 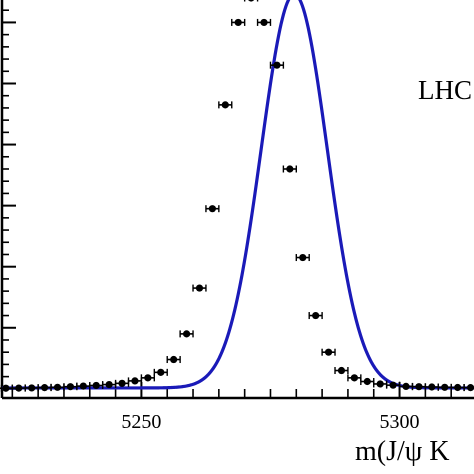 I want to click on x-tick-label: 5300, so click(x=400, y=422).